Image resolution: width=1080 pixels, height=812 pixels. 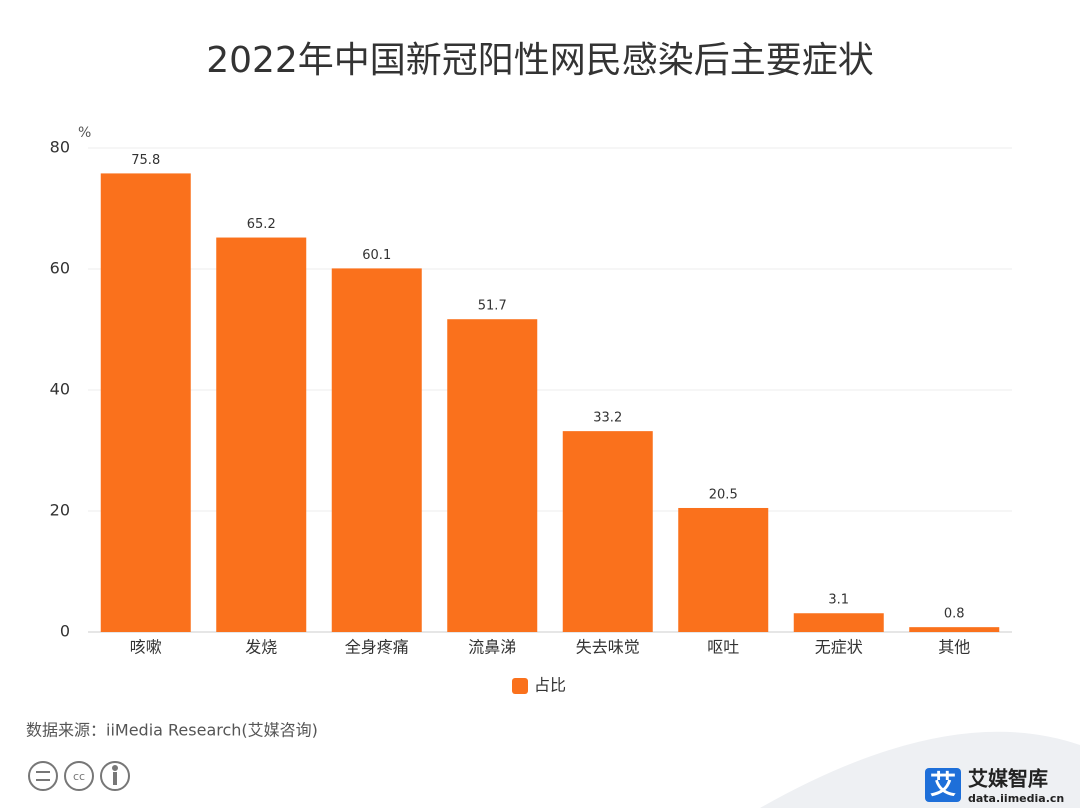 What do you see at coordinates (172, 730) in the screenshot?
I see `source: 数据来源：iiMedia Research(艾媒咨询)` at bounding box center [172, 730].